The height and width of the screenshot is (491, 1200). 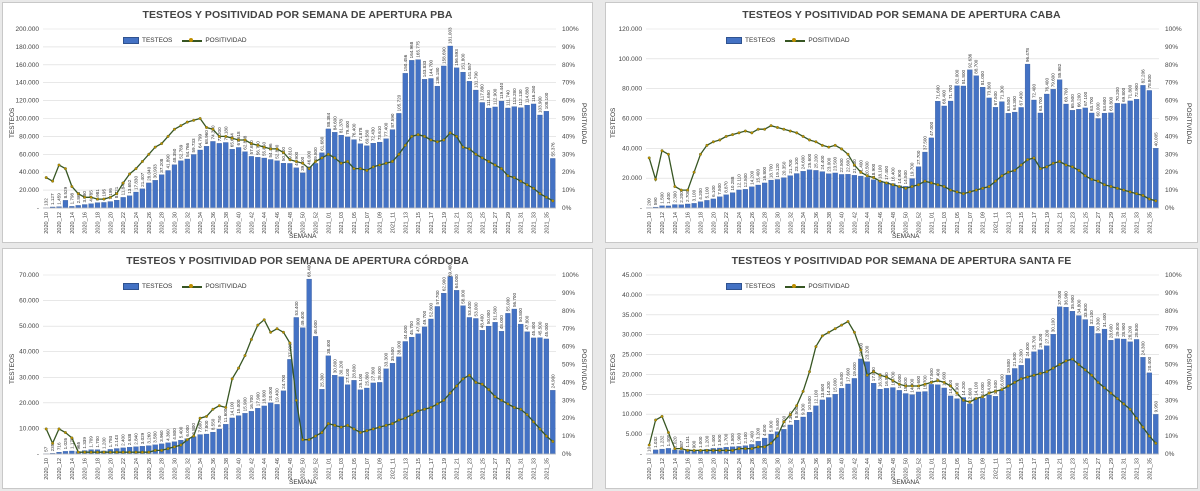 What do you see at coordinates (188, 469) in the screenshot?
I see `x-tick-label: 2020_32` at bounding box center [188, 469].